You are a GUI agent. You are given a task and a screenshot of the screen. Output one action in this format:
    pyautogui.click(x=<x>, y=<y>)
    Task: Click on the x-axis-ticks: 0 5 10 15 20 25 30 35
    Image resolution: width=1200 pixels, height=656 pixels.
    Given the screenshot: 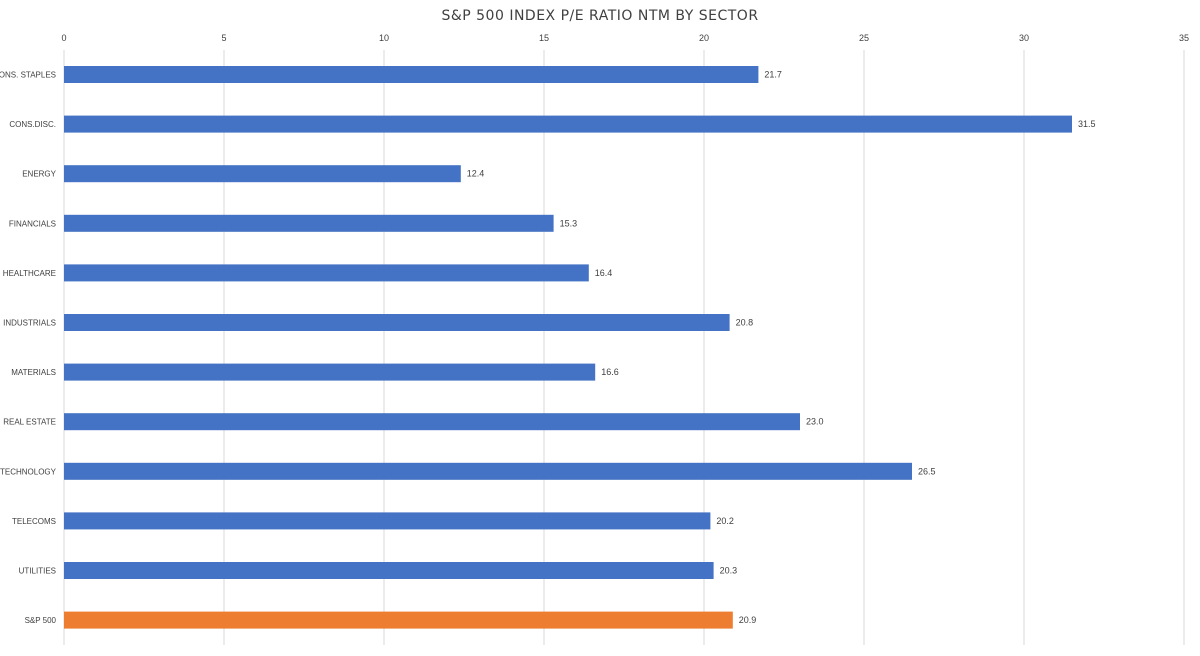 What is the action you would take?
    pyautogui.click(x=625, y=38)
    